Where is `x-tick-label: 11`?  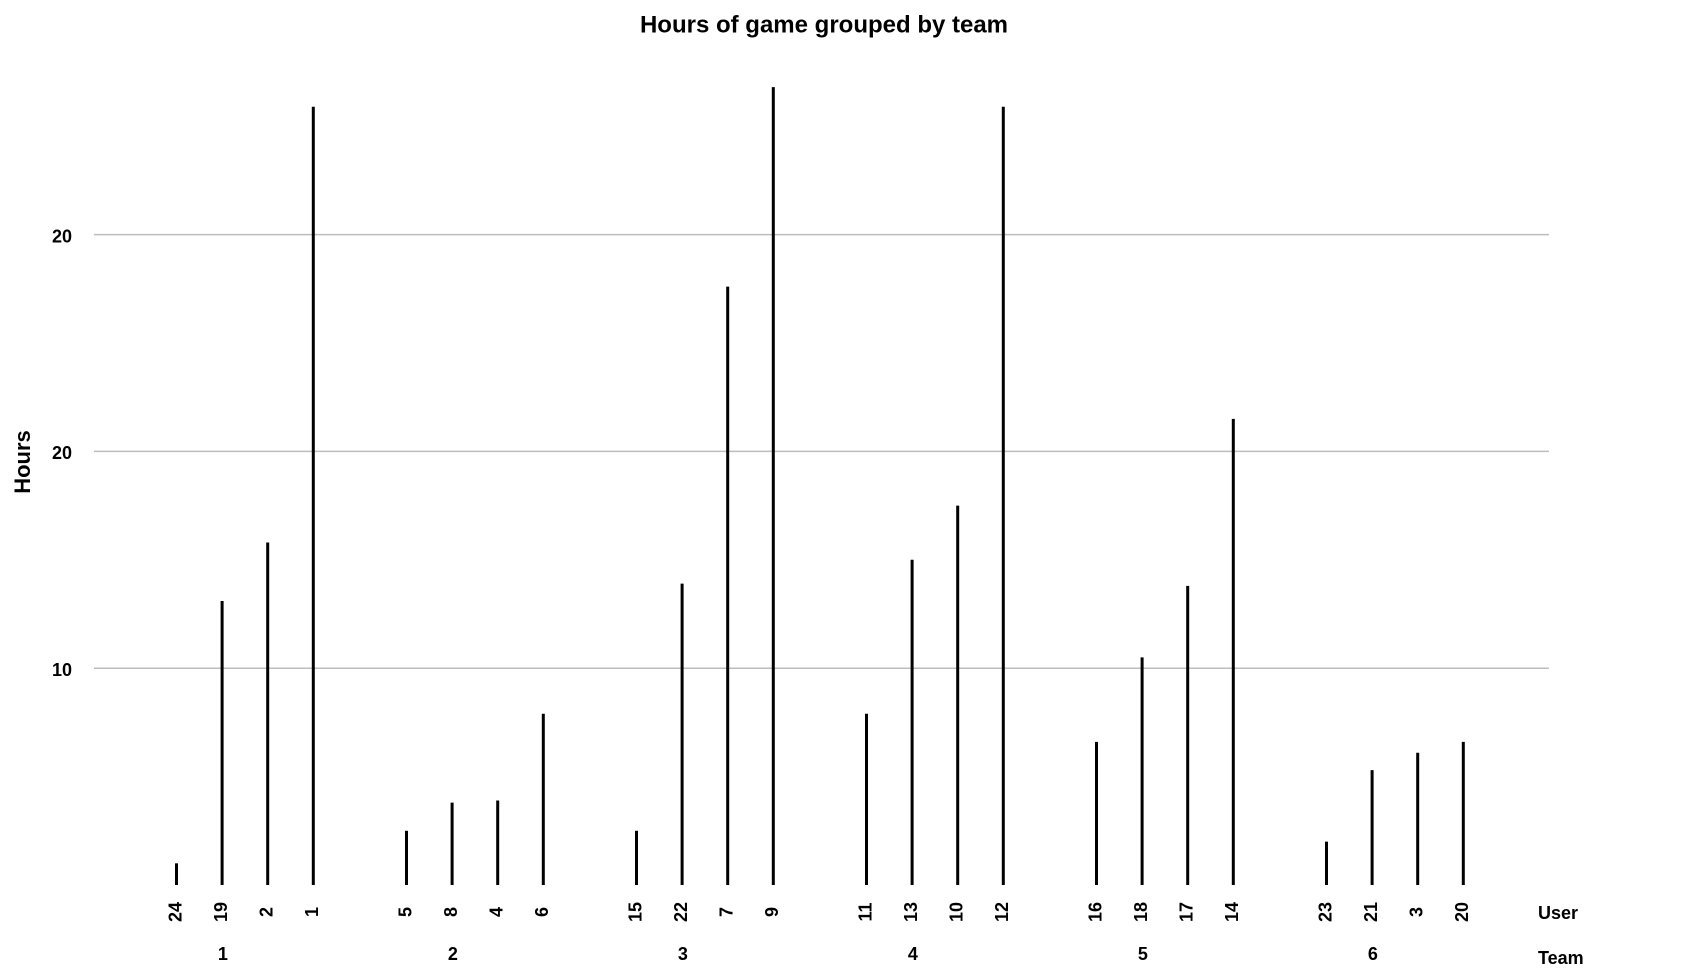
x-tick-label: 11 is located at coordinates (865, 911).